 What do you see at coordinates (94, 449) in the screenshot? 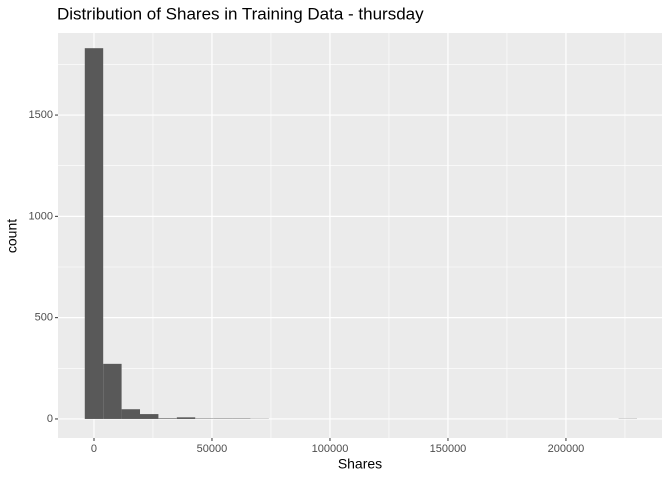
I see `x-tick-label: 0` at bounding box center [94, 449].